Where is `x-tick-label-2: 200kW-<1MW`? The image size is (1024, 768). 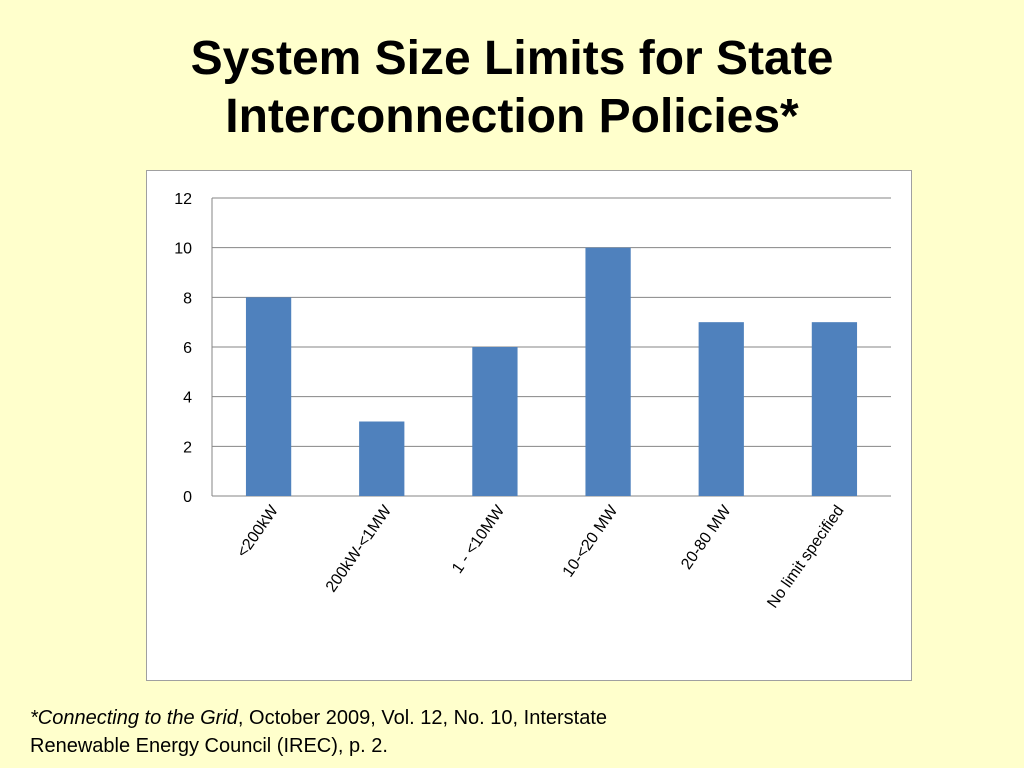 x-tick-label-2: 200kW-<1MW is located at coordinates (359, 549).